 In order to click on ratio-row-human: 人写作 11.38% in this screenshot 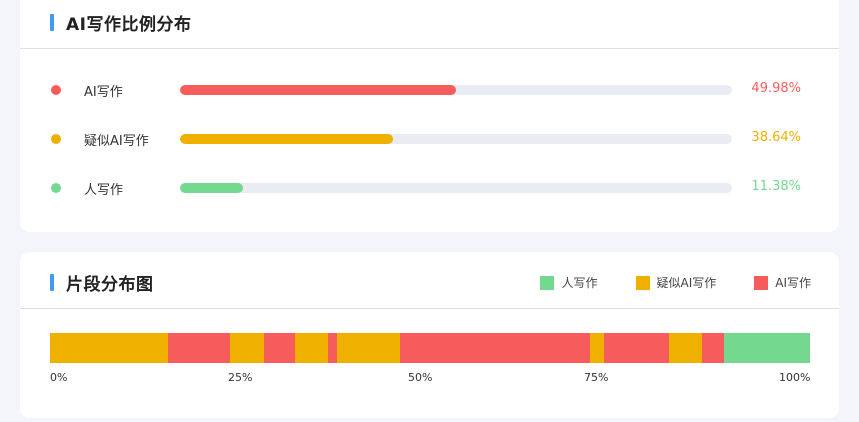, I will do `click(429, 188)`.